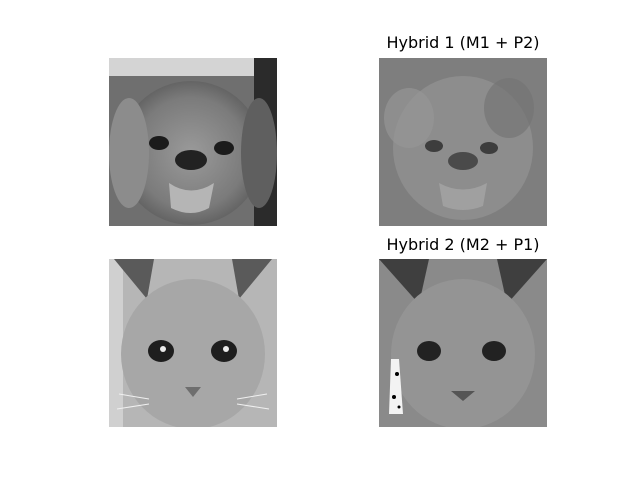 Image resolution: width=640 pixels, height=480 pixels. I want to click on hybrid-2-image, so click(463, 343).